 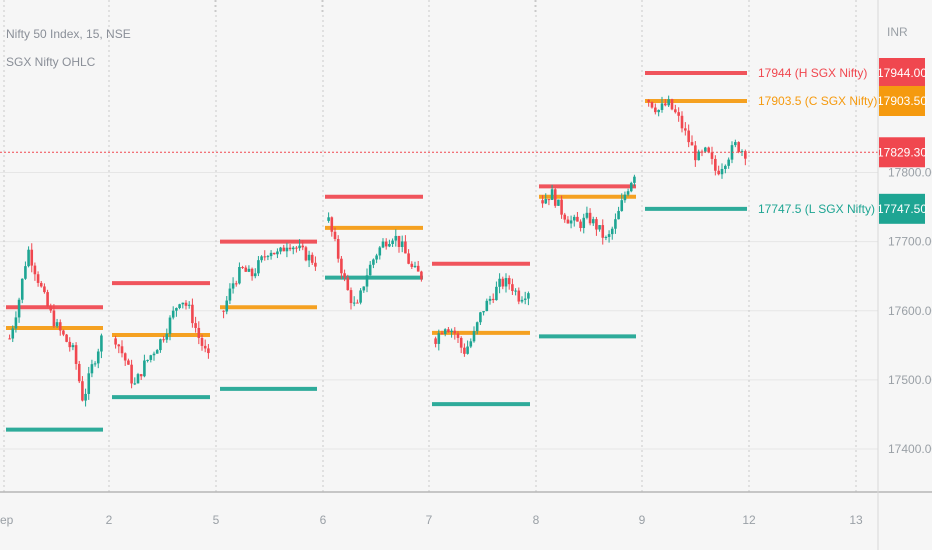 What do you see at coordinates (897, 32) in the screenshot?
I see `currency-label: INR` at bounding box center [897, 32].